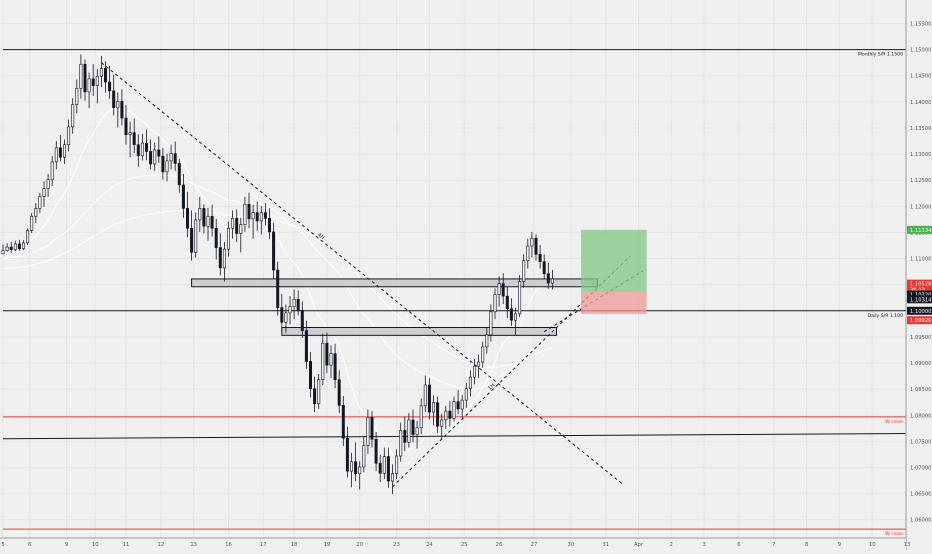 The image size is (932, 554). What do you see at coordinates (920, 103) in the screenshot?
I see `price-tick-label: 1.14000` at bounding box center [920, 103].